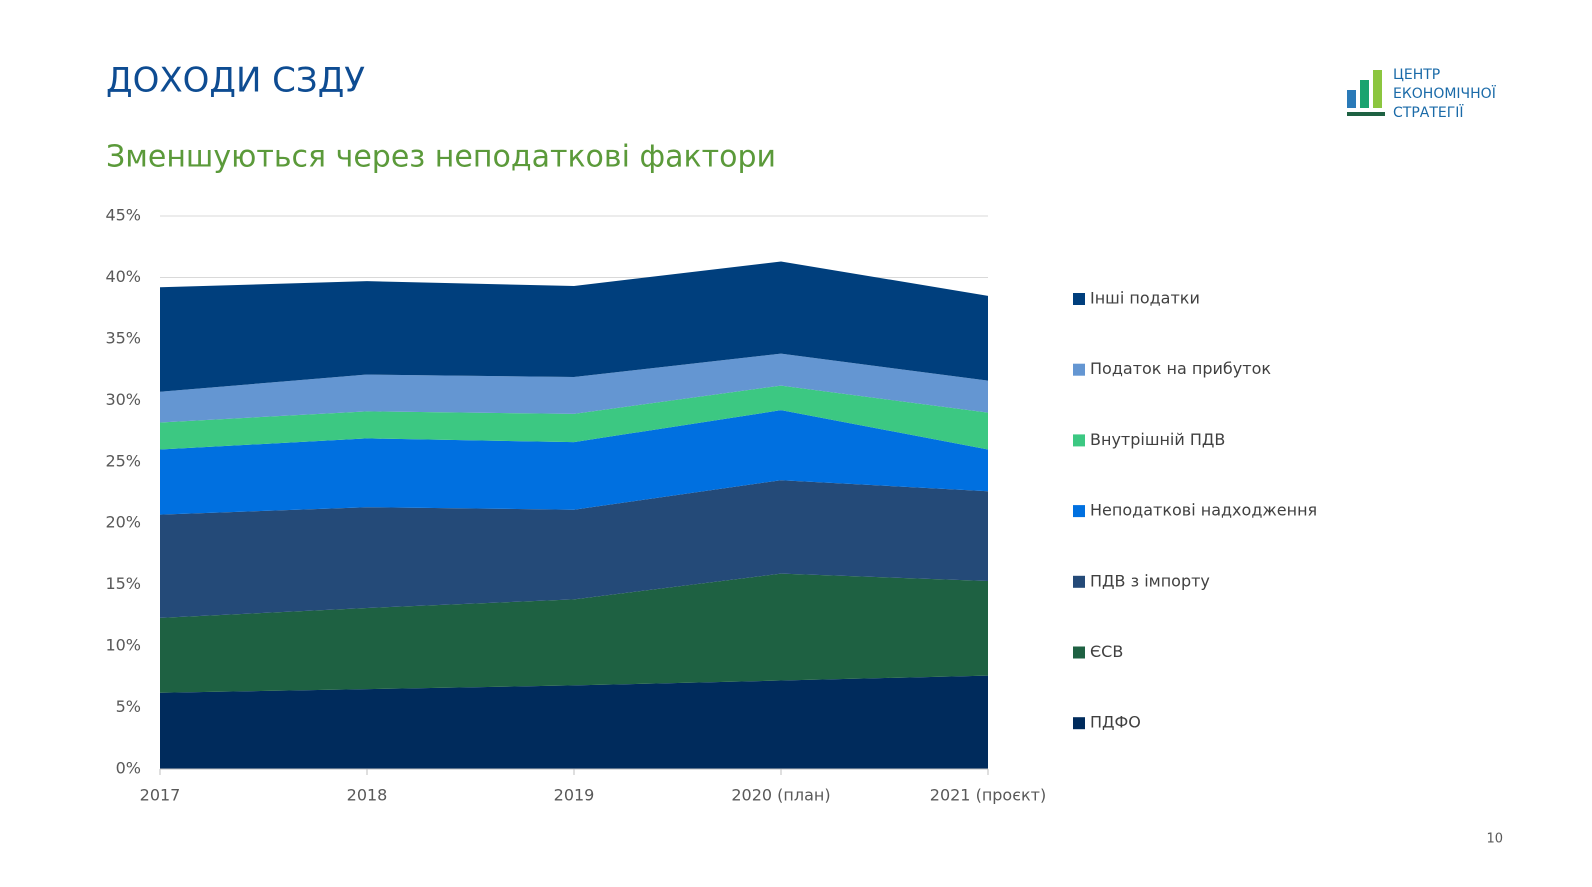 The image size is (1592, 887). What do you see at coordinates (1366, 114) in the screenshot?
I see `logo-line` at bounding box center [1366, 114].